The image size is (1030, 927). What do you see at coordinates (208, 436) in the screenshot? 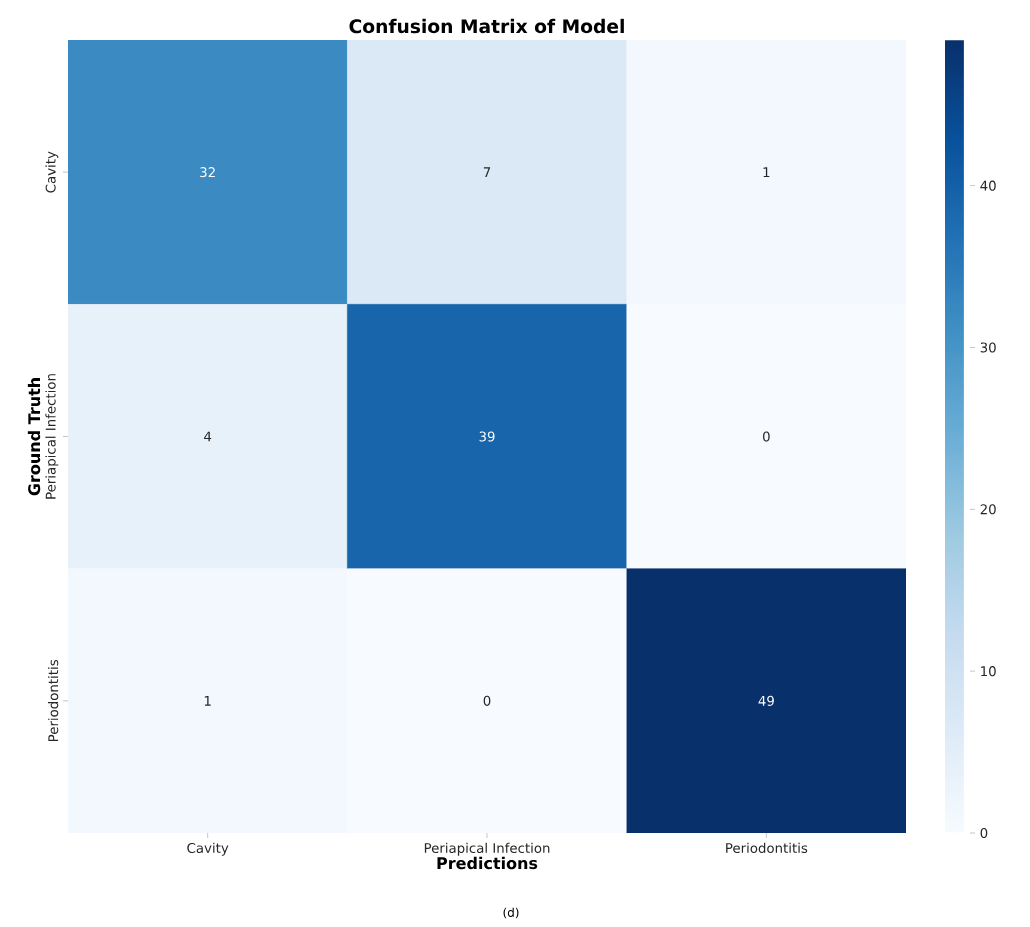
I see `data-label: 4` at bounding box center [208, 436].